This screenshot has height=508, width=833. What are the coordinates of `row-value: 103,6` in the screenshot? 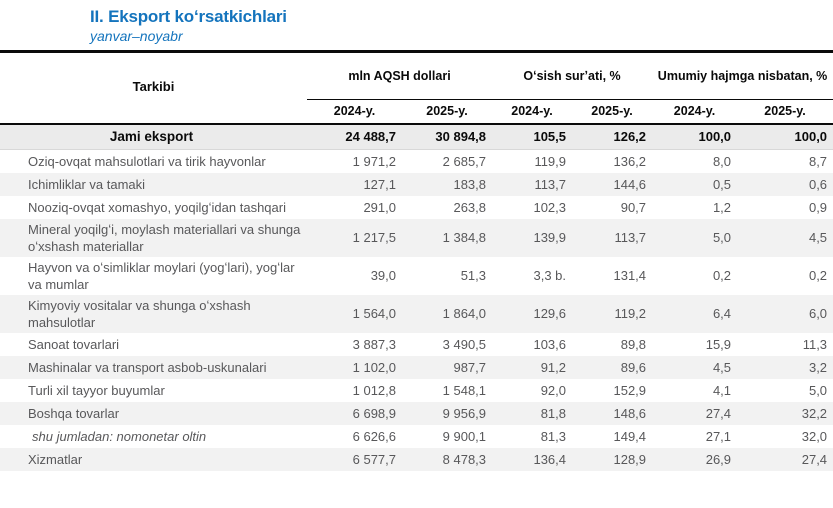 It's located at (550, 344).